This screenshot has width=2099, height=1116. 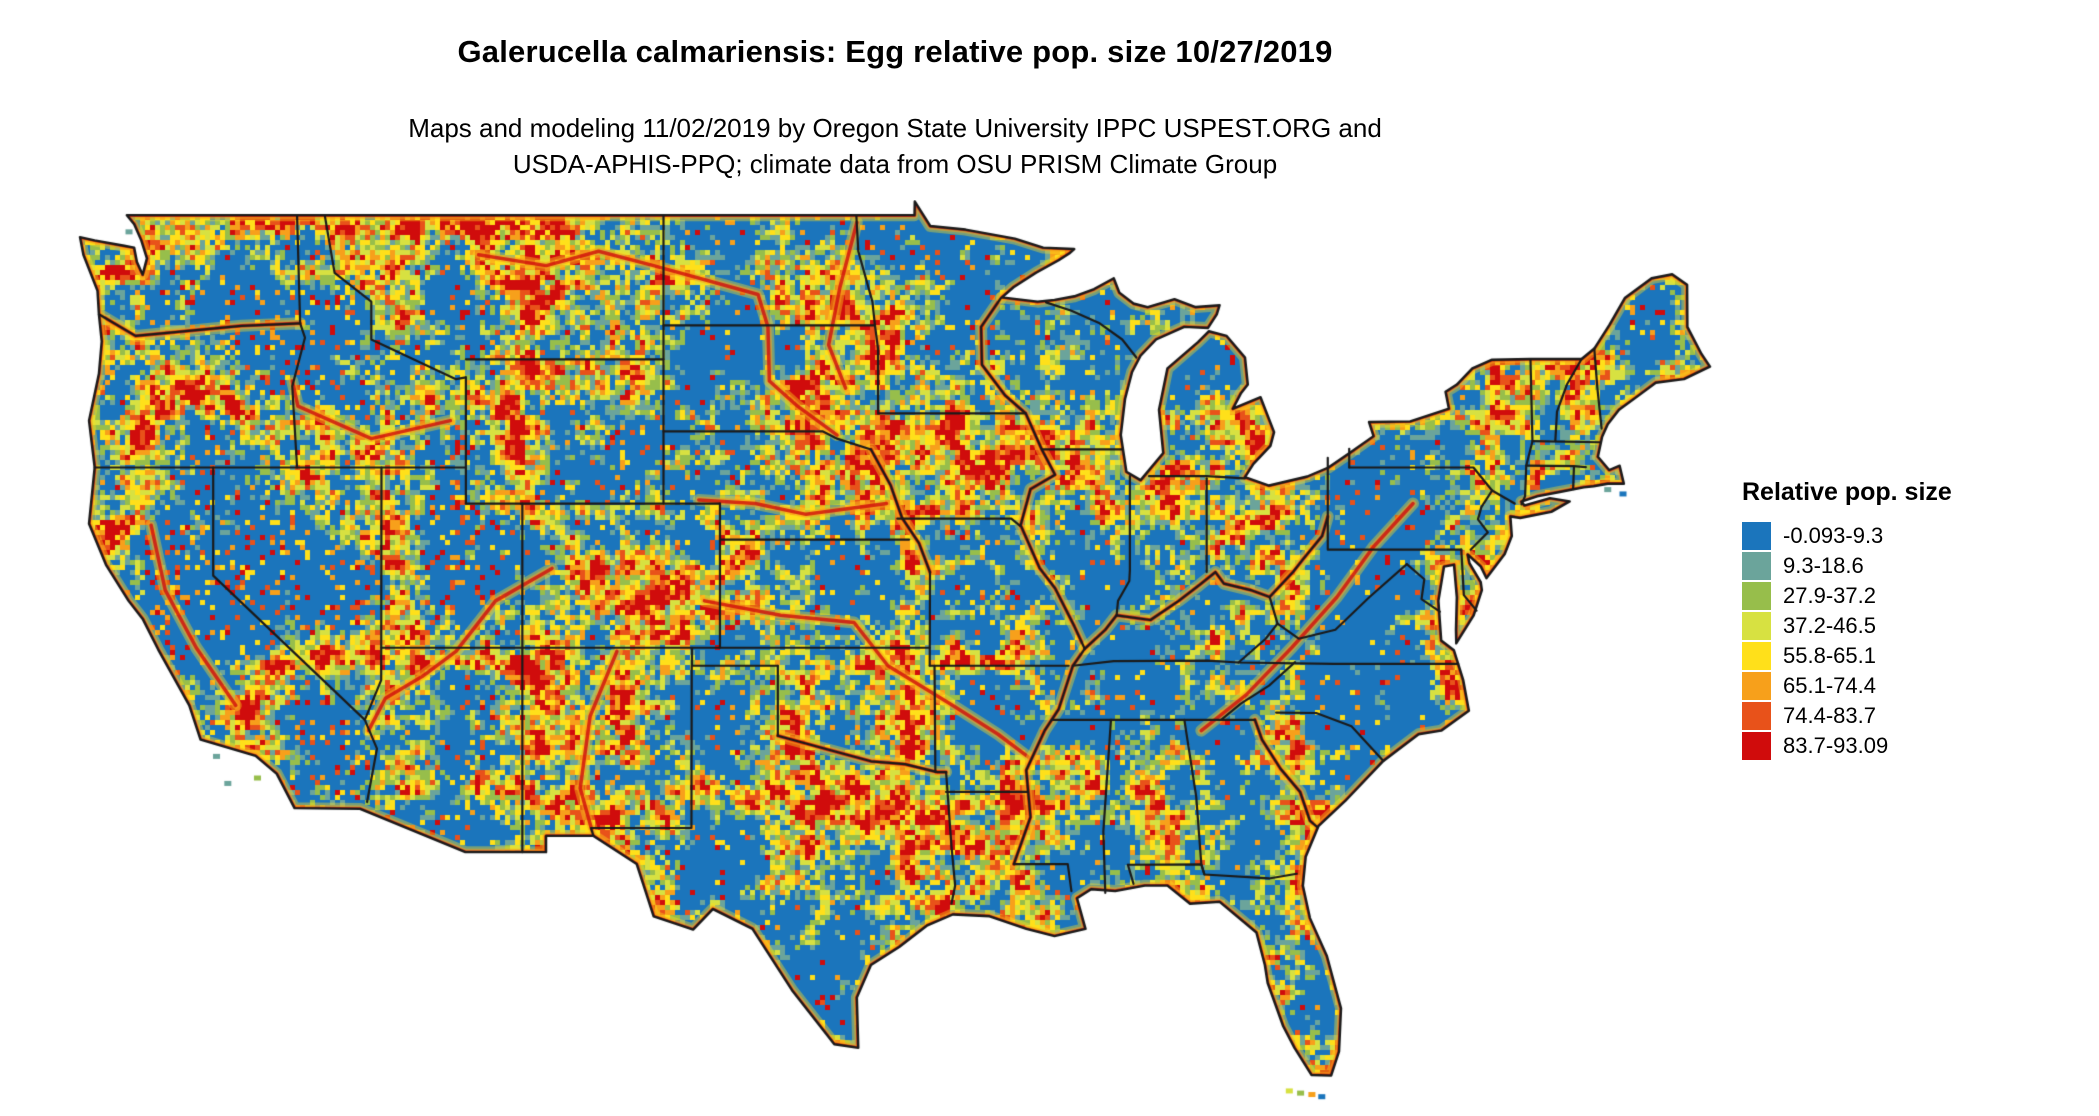 What do you see at coordinates (1829, 595) in the screenshot?
I see `legend-label: 27.9-37.2` at bounding box center [1829, 595].